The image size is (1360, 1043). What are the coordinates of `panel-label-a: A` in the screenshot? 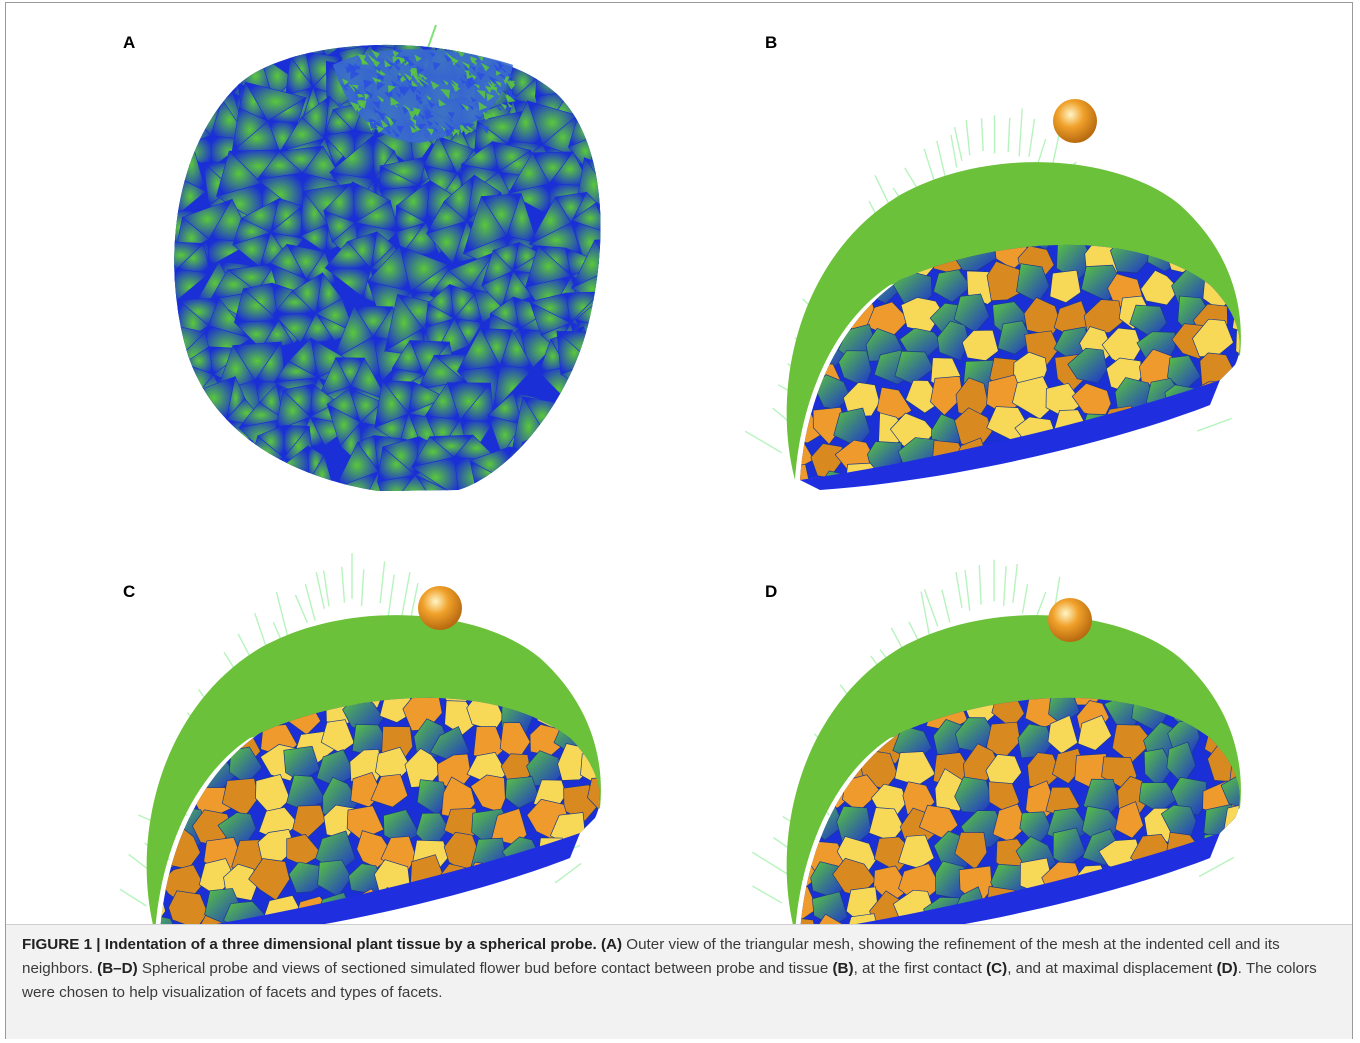 It's located at (129, 42).